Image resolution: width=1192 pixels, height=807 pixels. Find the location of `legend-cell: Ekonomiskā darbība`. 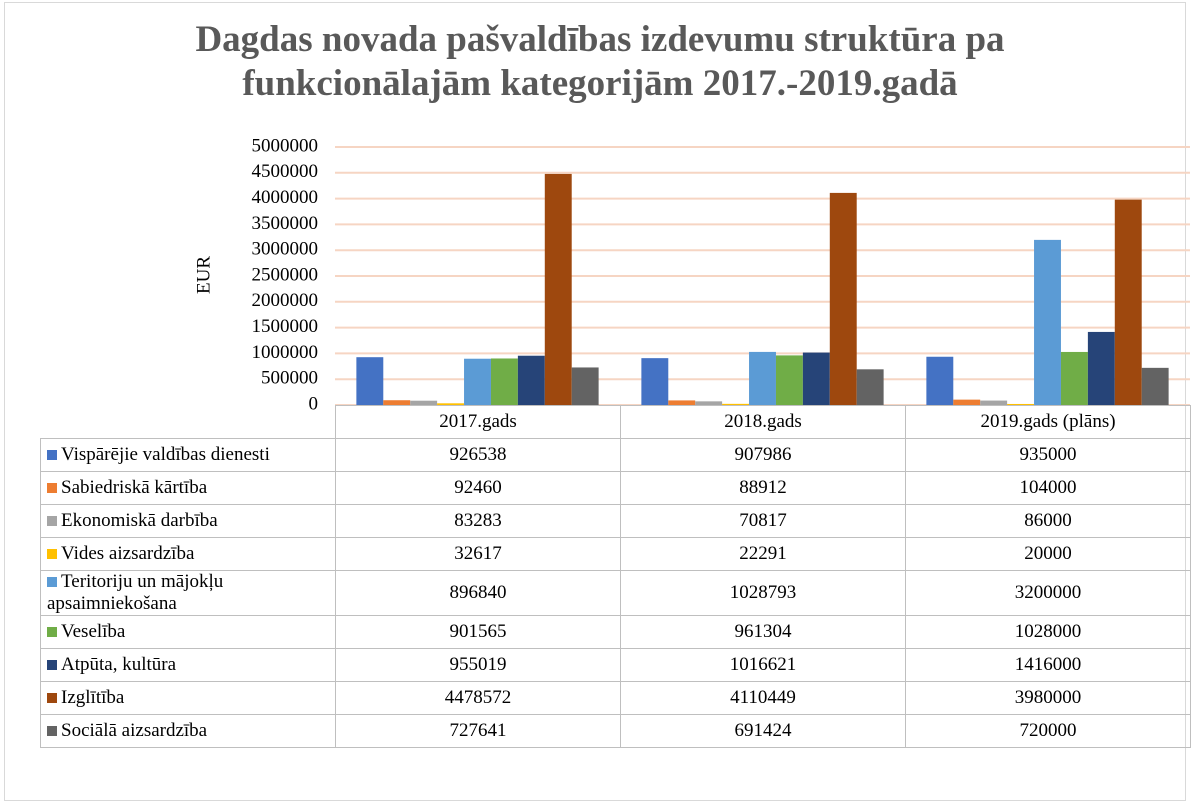

legend-cell: Ekonomiskā darbība is located at coordinates (188, 521).